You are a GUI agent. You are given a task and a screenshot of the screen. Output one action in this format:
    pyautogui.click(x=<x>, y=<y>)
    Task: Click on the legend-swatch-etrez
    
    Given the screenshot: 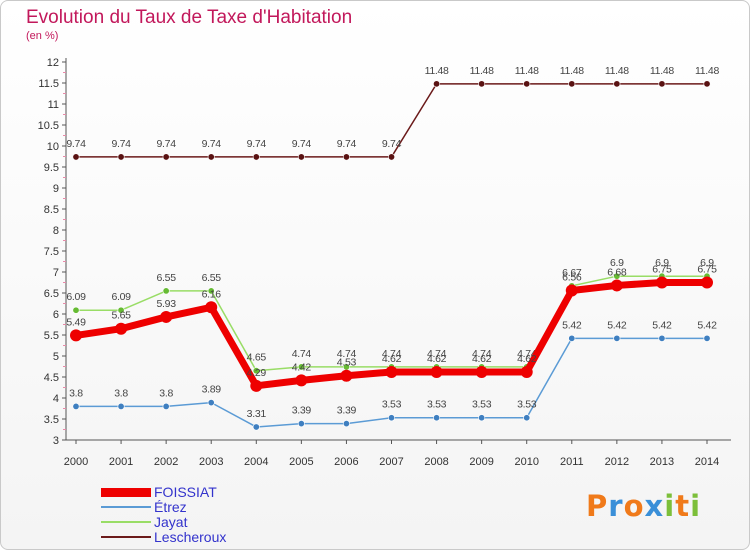 What is the action you would take?
    pyautogui.click(x=126, y=507)
    